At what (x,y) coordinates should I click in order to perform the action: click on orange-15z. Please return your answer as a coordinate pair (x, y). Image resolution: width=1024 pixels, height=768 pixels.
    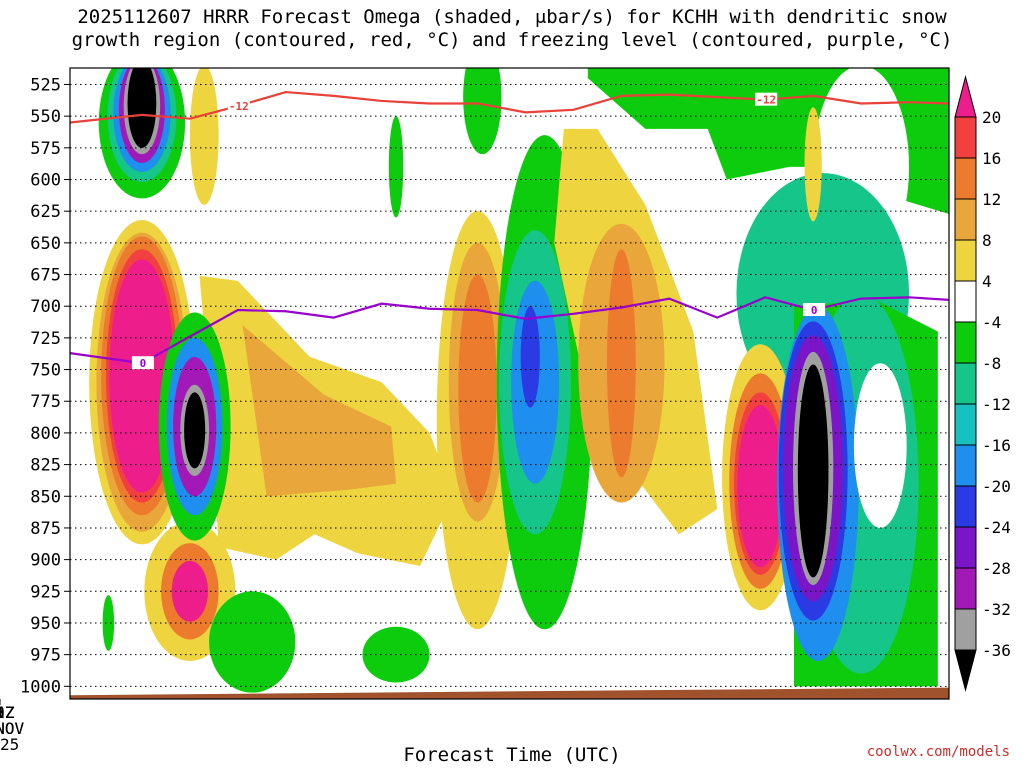
    Looking at the image, I should click on (477, 388).